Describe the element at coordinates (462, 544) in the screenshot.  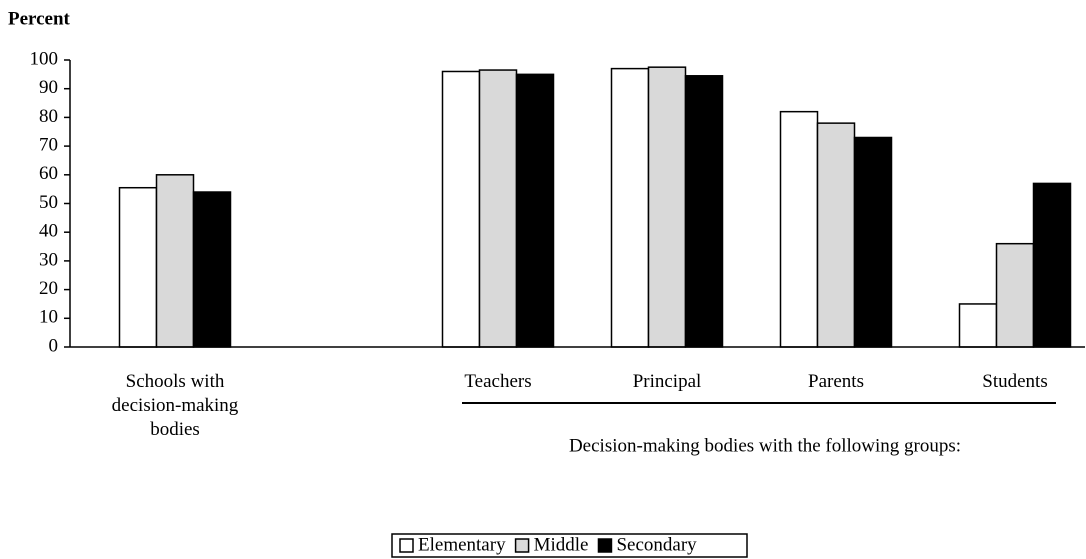
I see `legend-label: Elementary` at that location.